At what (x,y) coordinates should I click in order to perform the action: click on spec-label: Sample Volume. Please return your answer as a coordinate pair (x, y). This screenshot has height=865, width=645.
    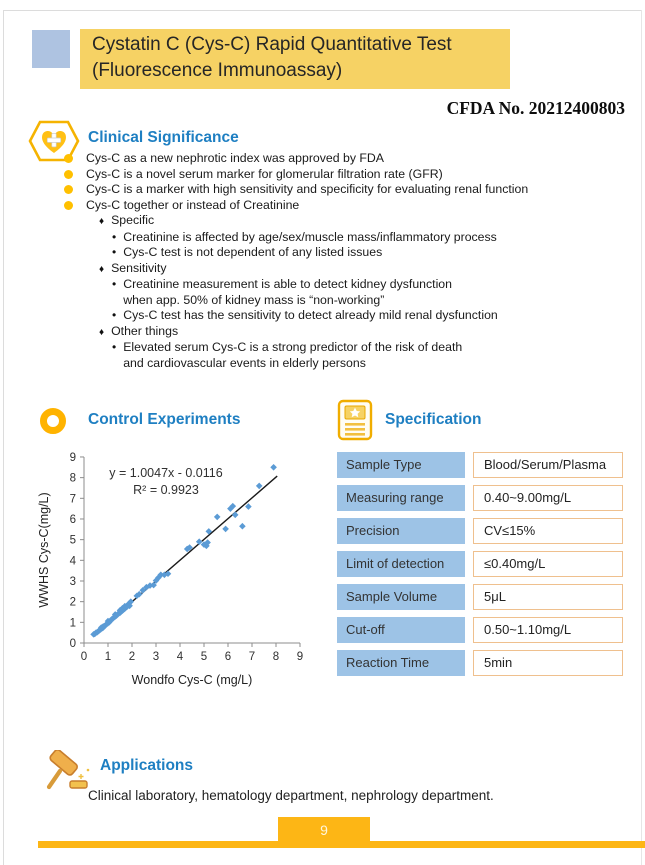
    Looking at the image, I should click on (401, 597).